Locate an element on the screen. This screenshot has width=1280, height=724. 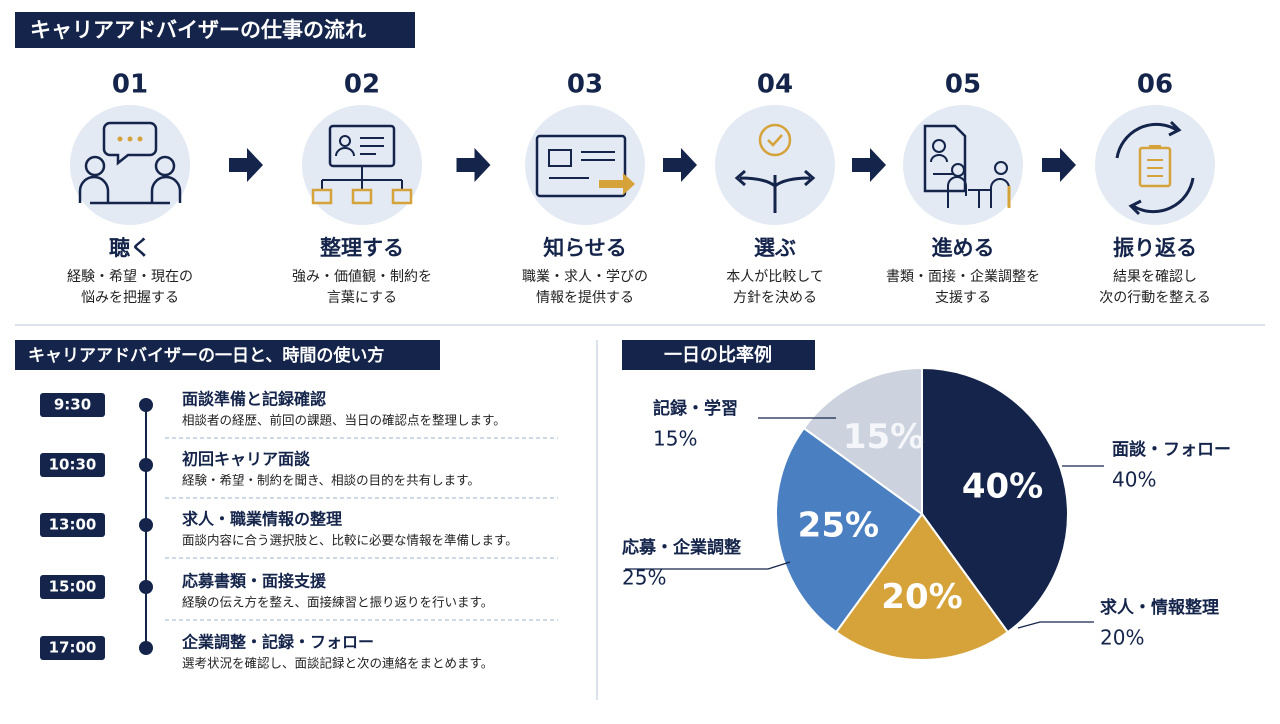
time-label: 9:30 is located at coordinates (72, 405).